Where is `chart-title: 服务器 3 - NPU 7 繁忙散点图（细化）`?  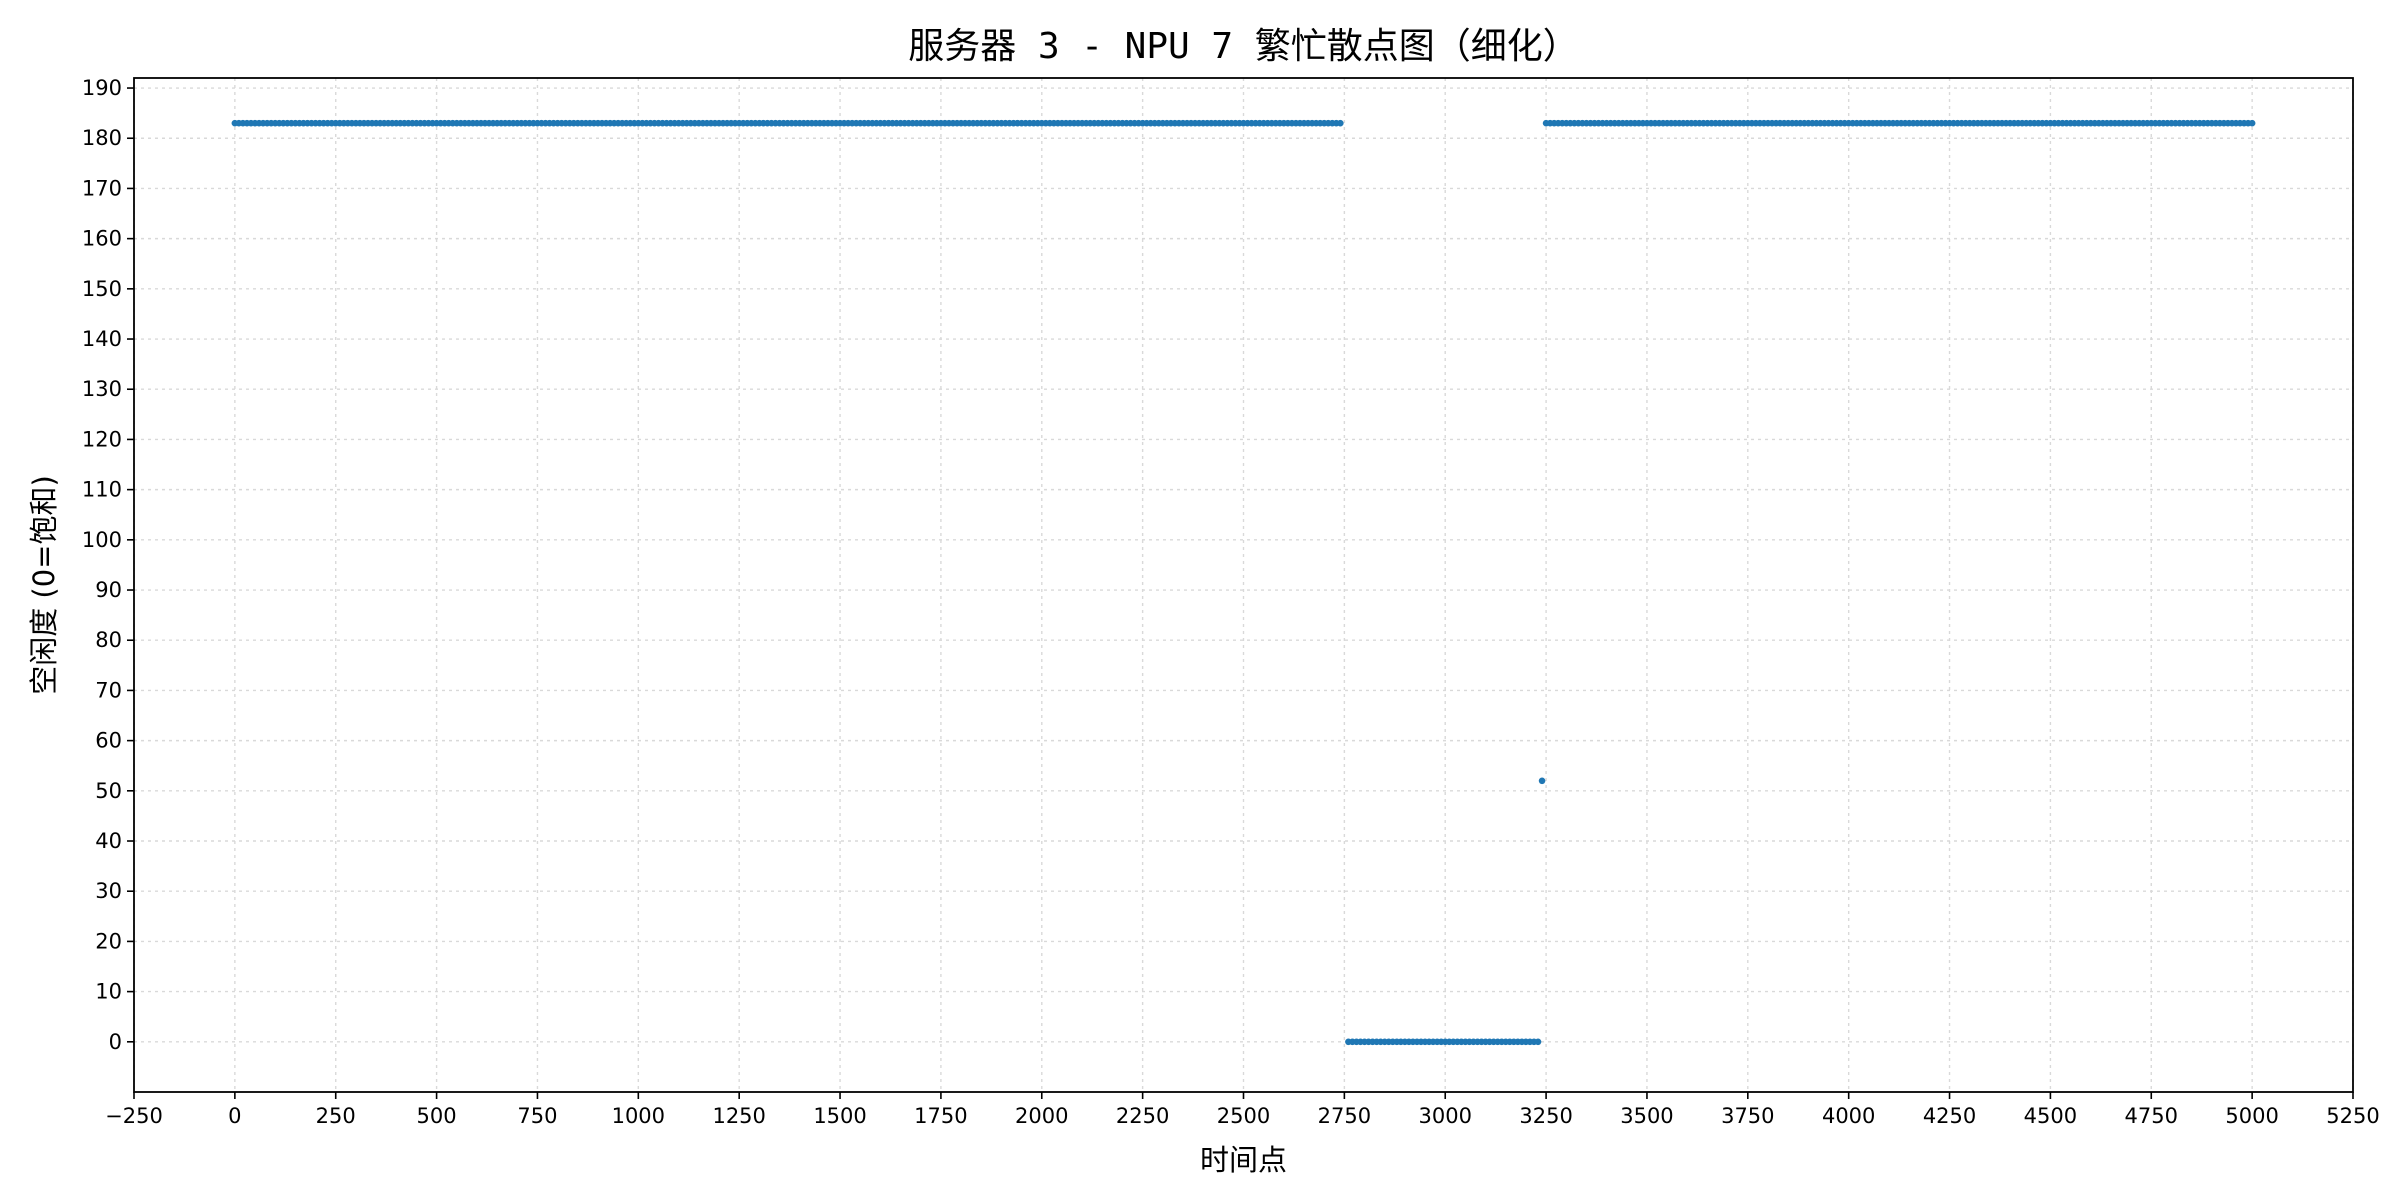 chart-title: 服务器 3 - NPU 7 繁忙散点图（细化） is located at coordinates (1243, 46).